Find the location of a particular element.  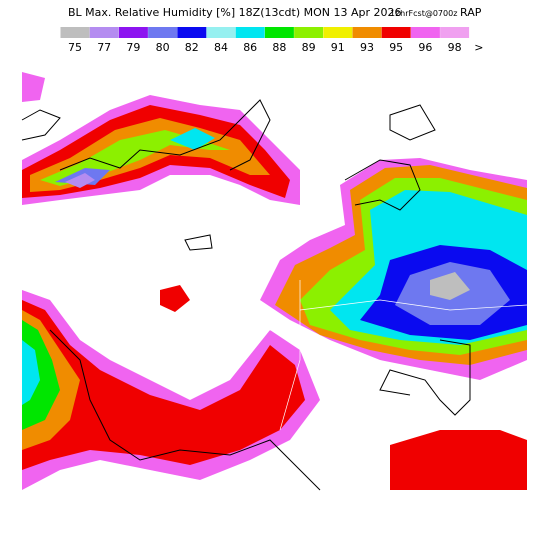

legend-label: 88 is located at coordinates (279, 47).